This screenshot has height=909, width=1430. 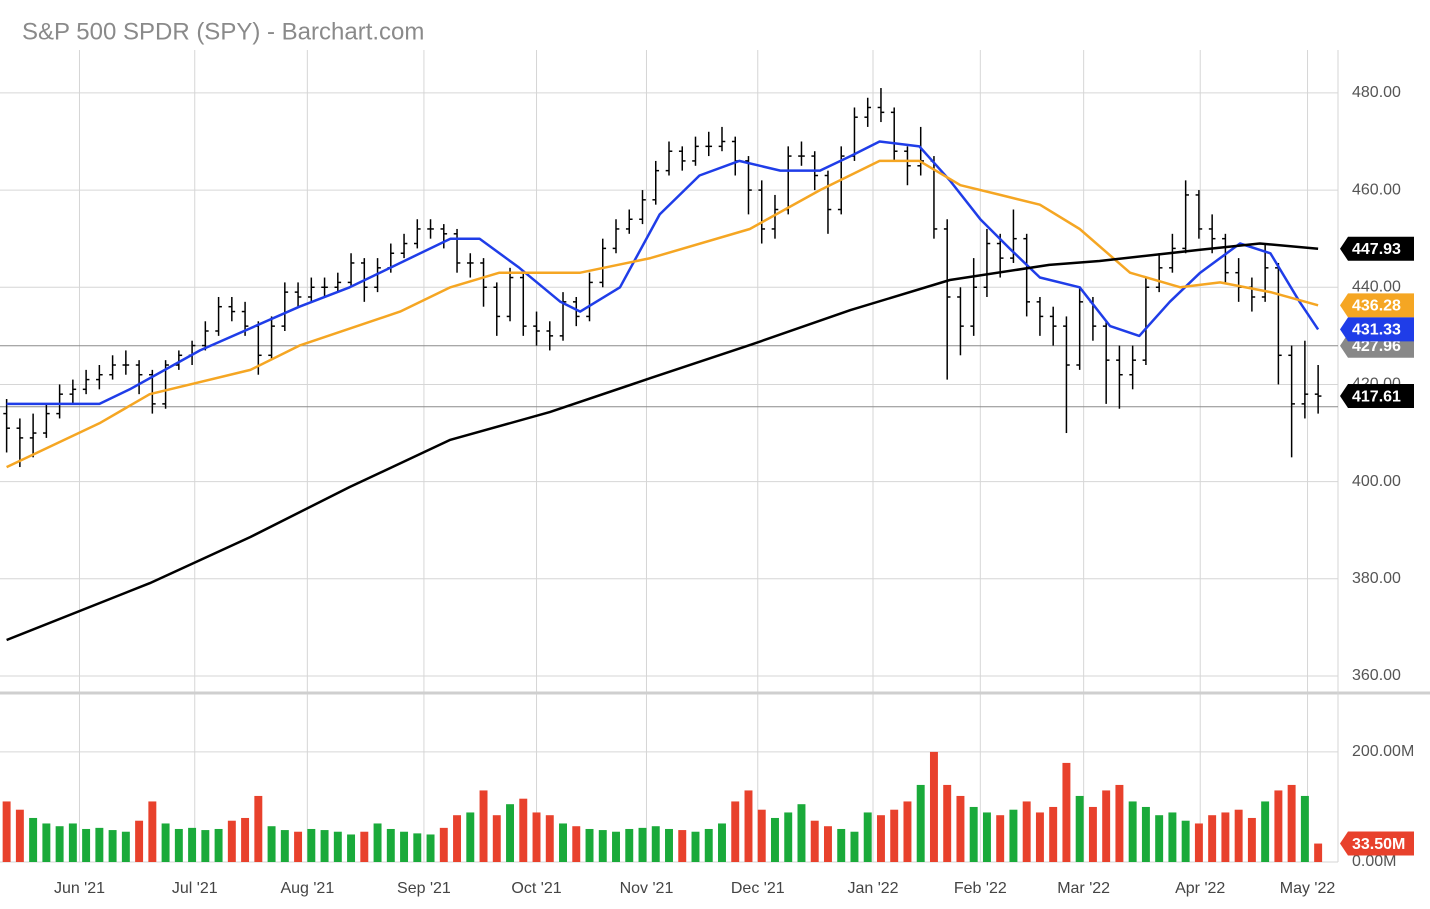 I want to click on x-tick-label: May '22, so click(x=1308, y=888).